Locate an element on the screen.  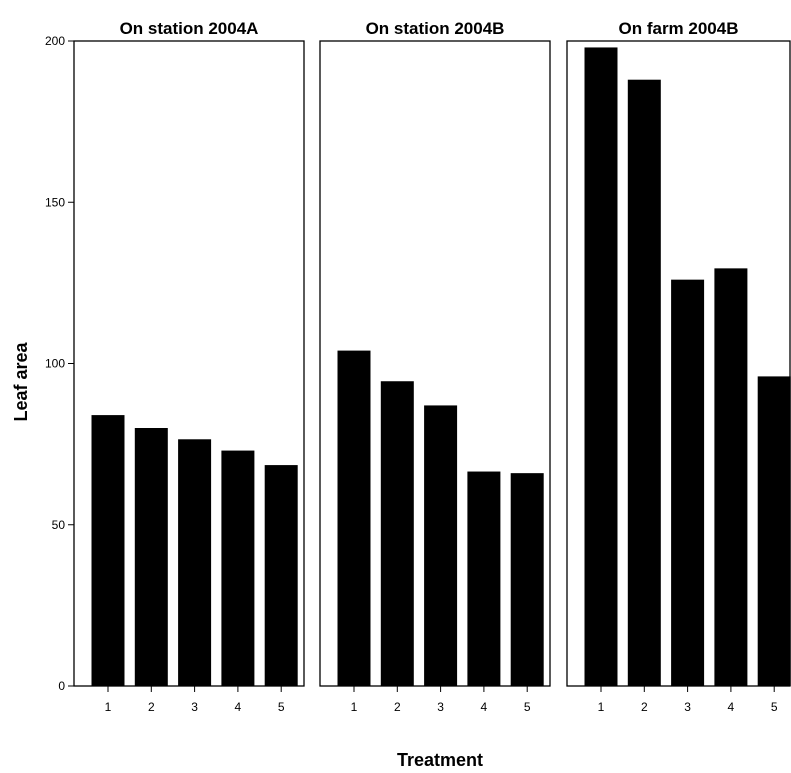
y-axis: 0 50 100 150 200 is located at coordinates (59, 363).